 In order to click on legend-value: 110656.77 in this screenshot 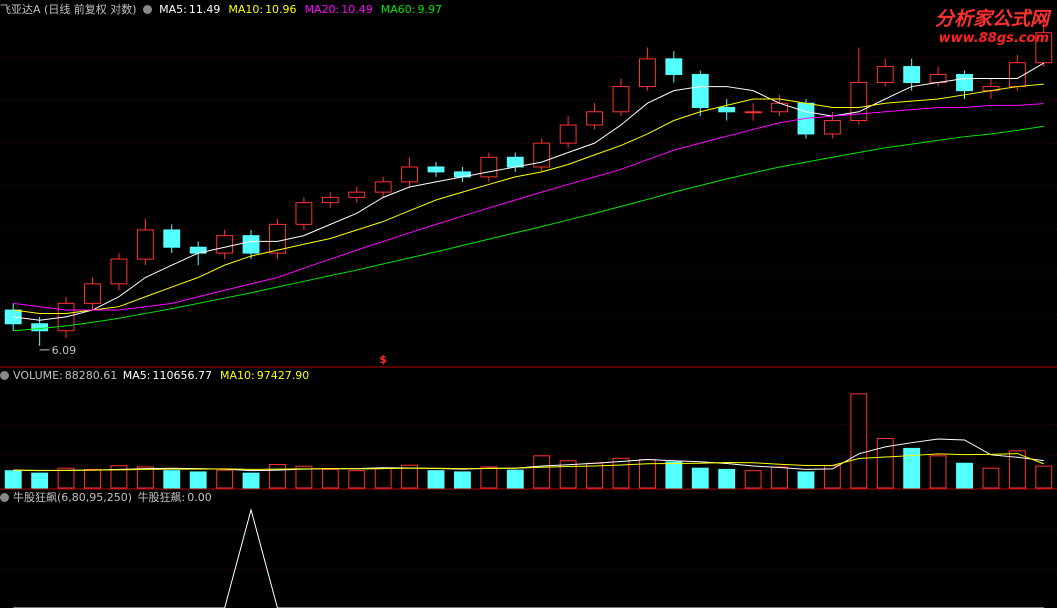, I will do `click(182, 375)`.